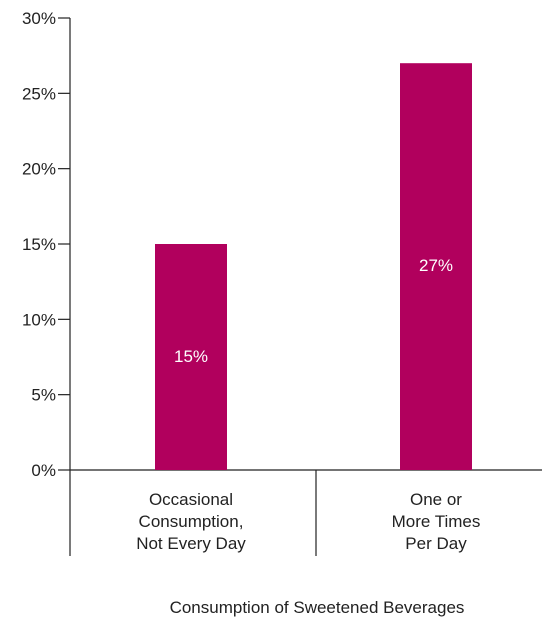  What do you see at coordinates (191, 499) in the screenshot?
I see `x-tick-label: Occasional` at bounding box center [191, 499].